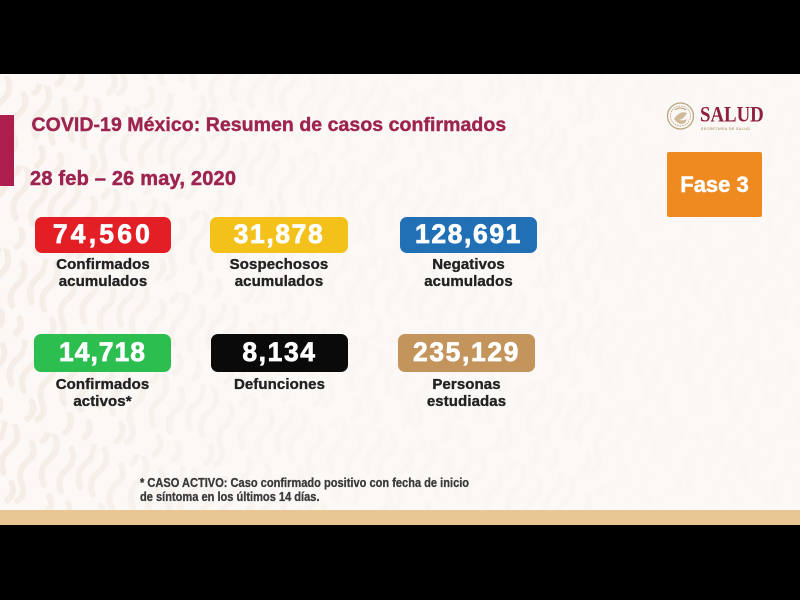 Image resolution: width=800 pixels, height=600 pixels. What do you see at coordinates (725, 128) in the screenshot?
I see `svg-text: SECRETARÍA DE SALUD` at bounding box center [725, 128].